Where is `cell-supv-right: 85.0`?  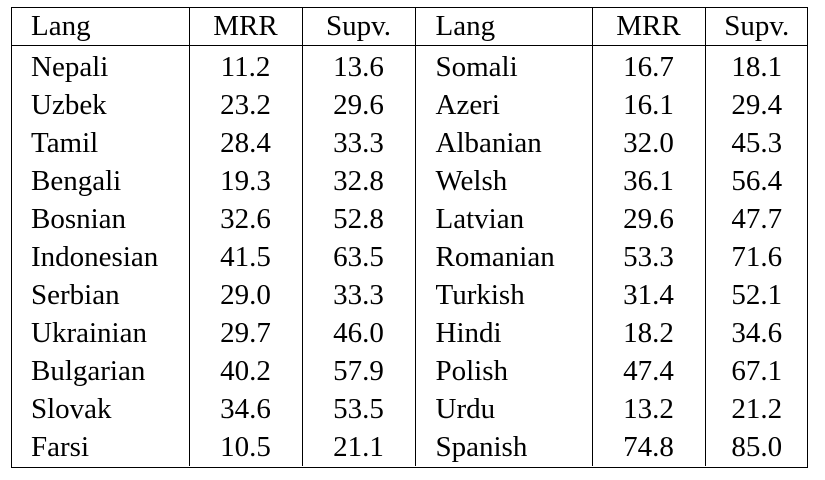 cell-supv-right: 85.0 is located at coordinates (757, 447).